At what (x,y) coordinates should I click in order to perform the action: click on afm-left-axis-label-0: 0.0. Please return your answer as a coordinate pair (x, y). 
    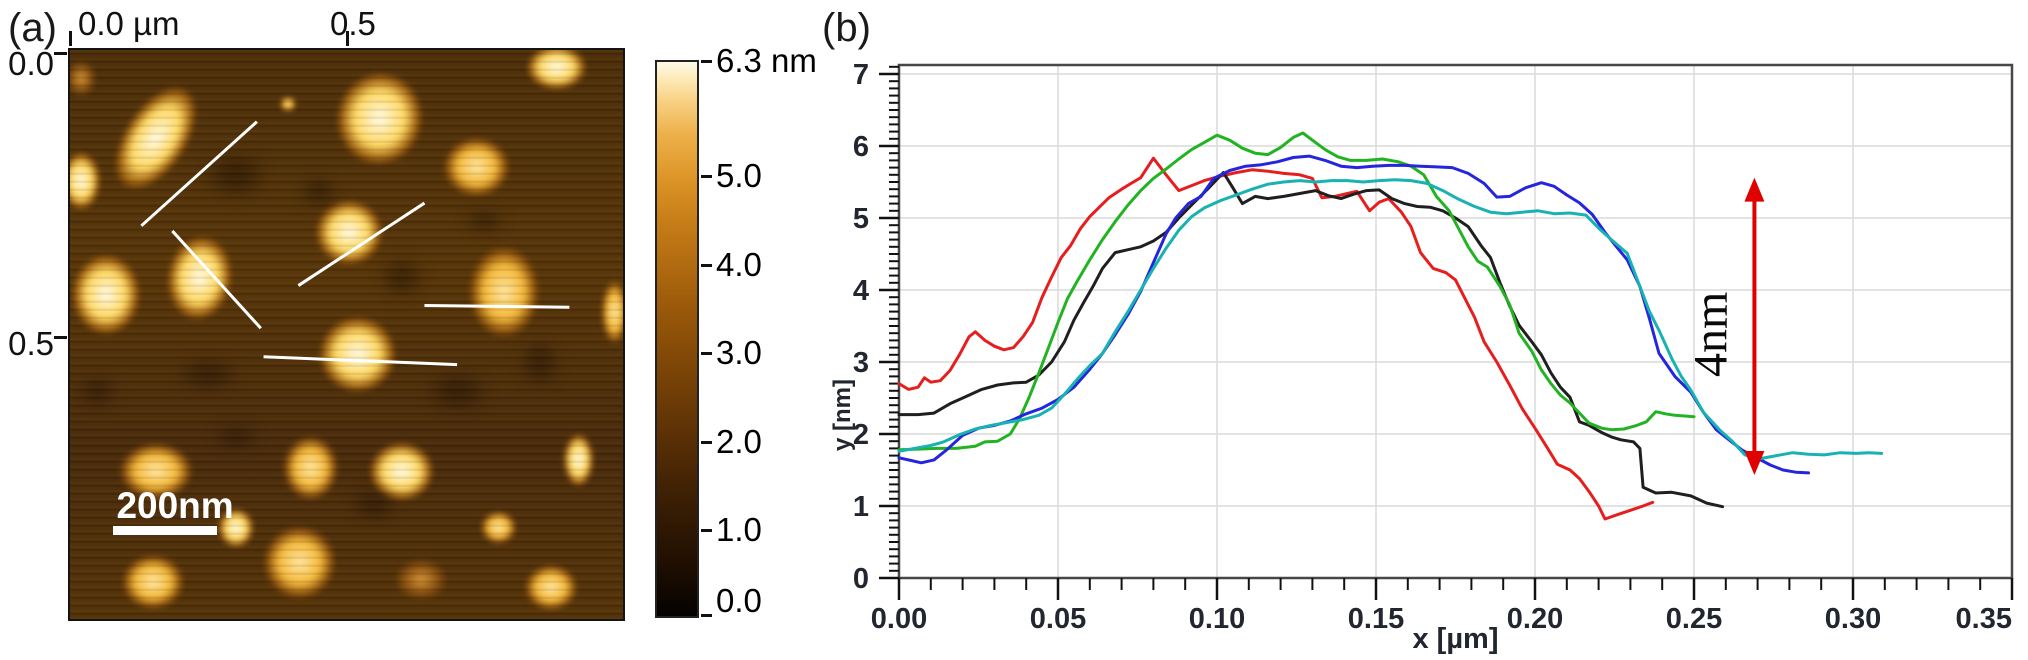
    Looking at the image, I should click on (31, 63).